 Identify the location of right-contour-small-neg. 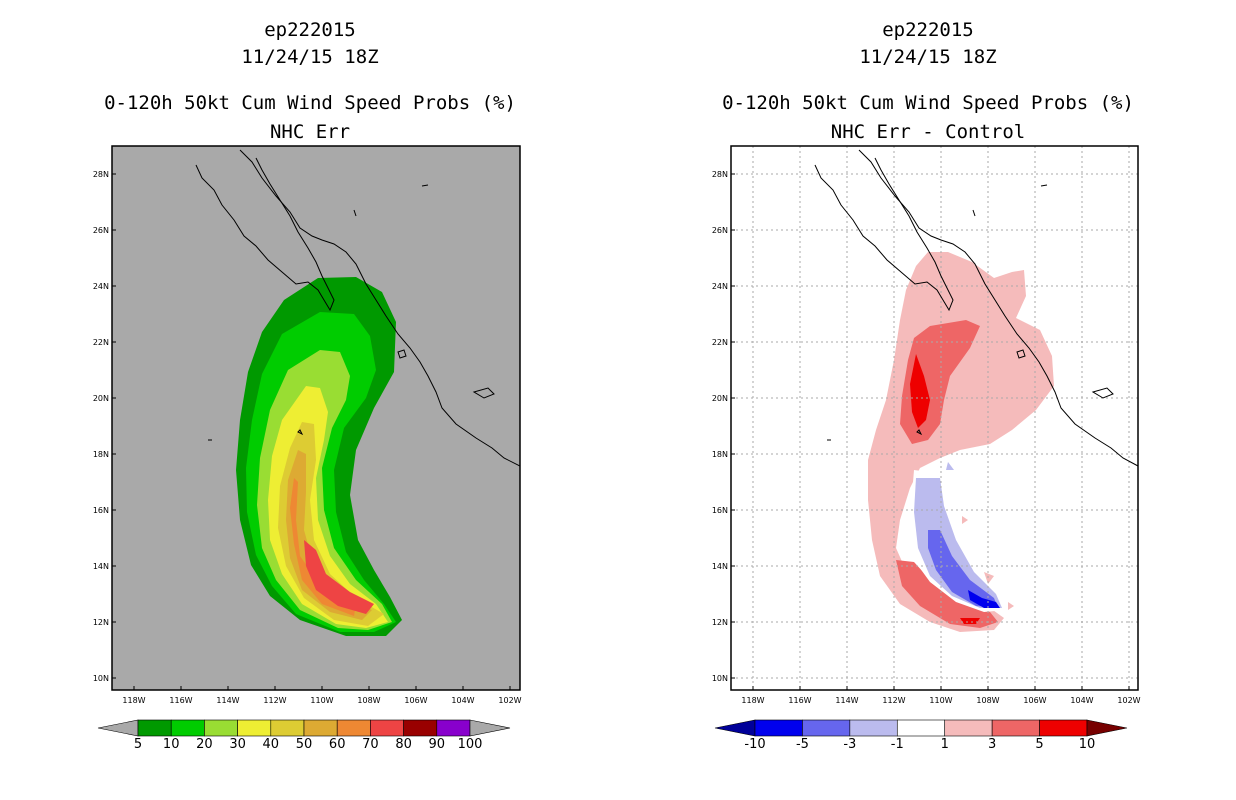
(950, 466).